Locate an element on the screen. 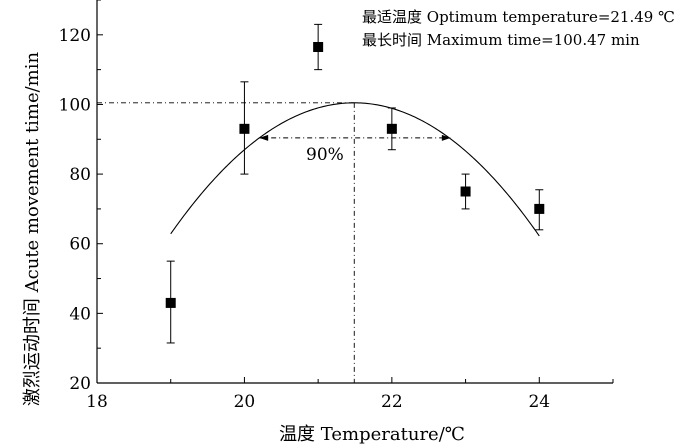  percent-90-arrow-right is located at coordinates (446, 137).